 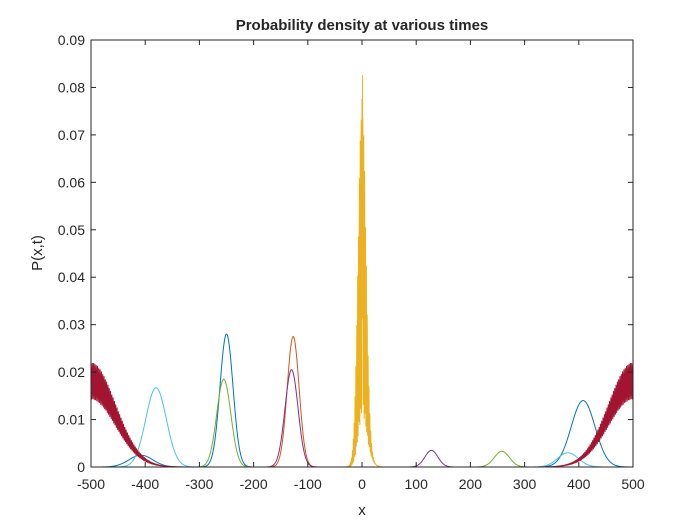 What do you see at coordinates (362, 510) in the screenshot?
I see `x-axis-label: x` at bounding box center [362, 510].